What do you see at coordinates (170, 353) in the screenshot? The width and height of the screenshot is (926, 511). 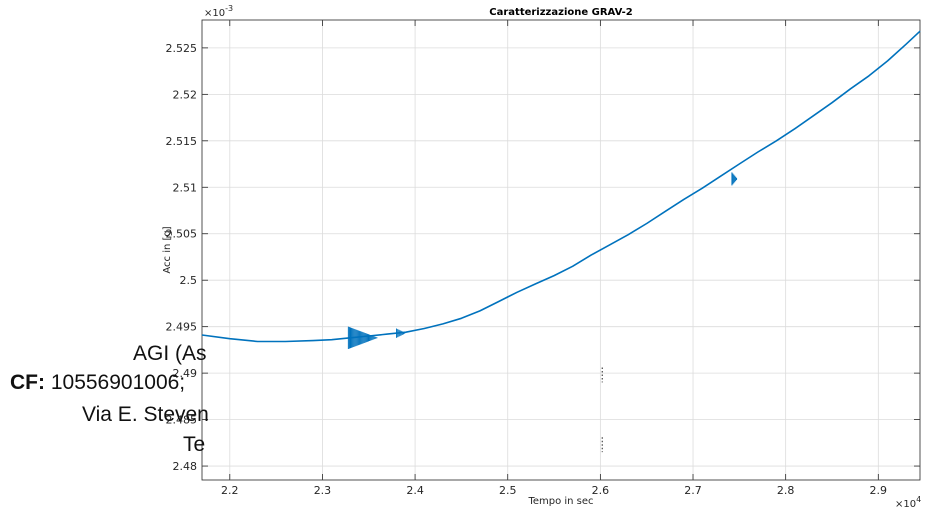 I see `overlay-line-1: AGI (As` at bounding box center [170, 353].